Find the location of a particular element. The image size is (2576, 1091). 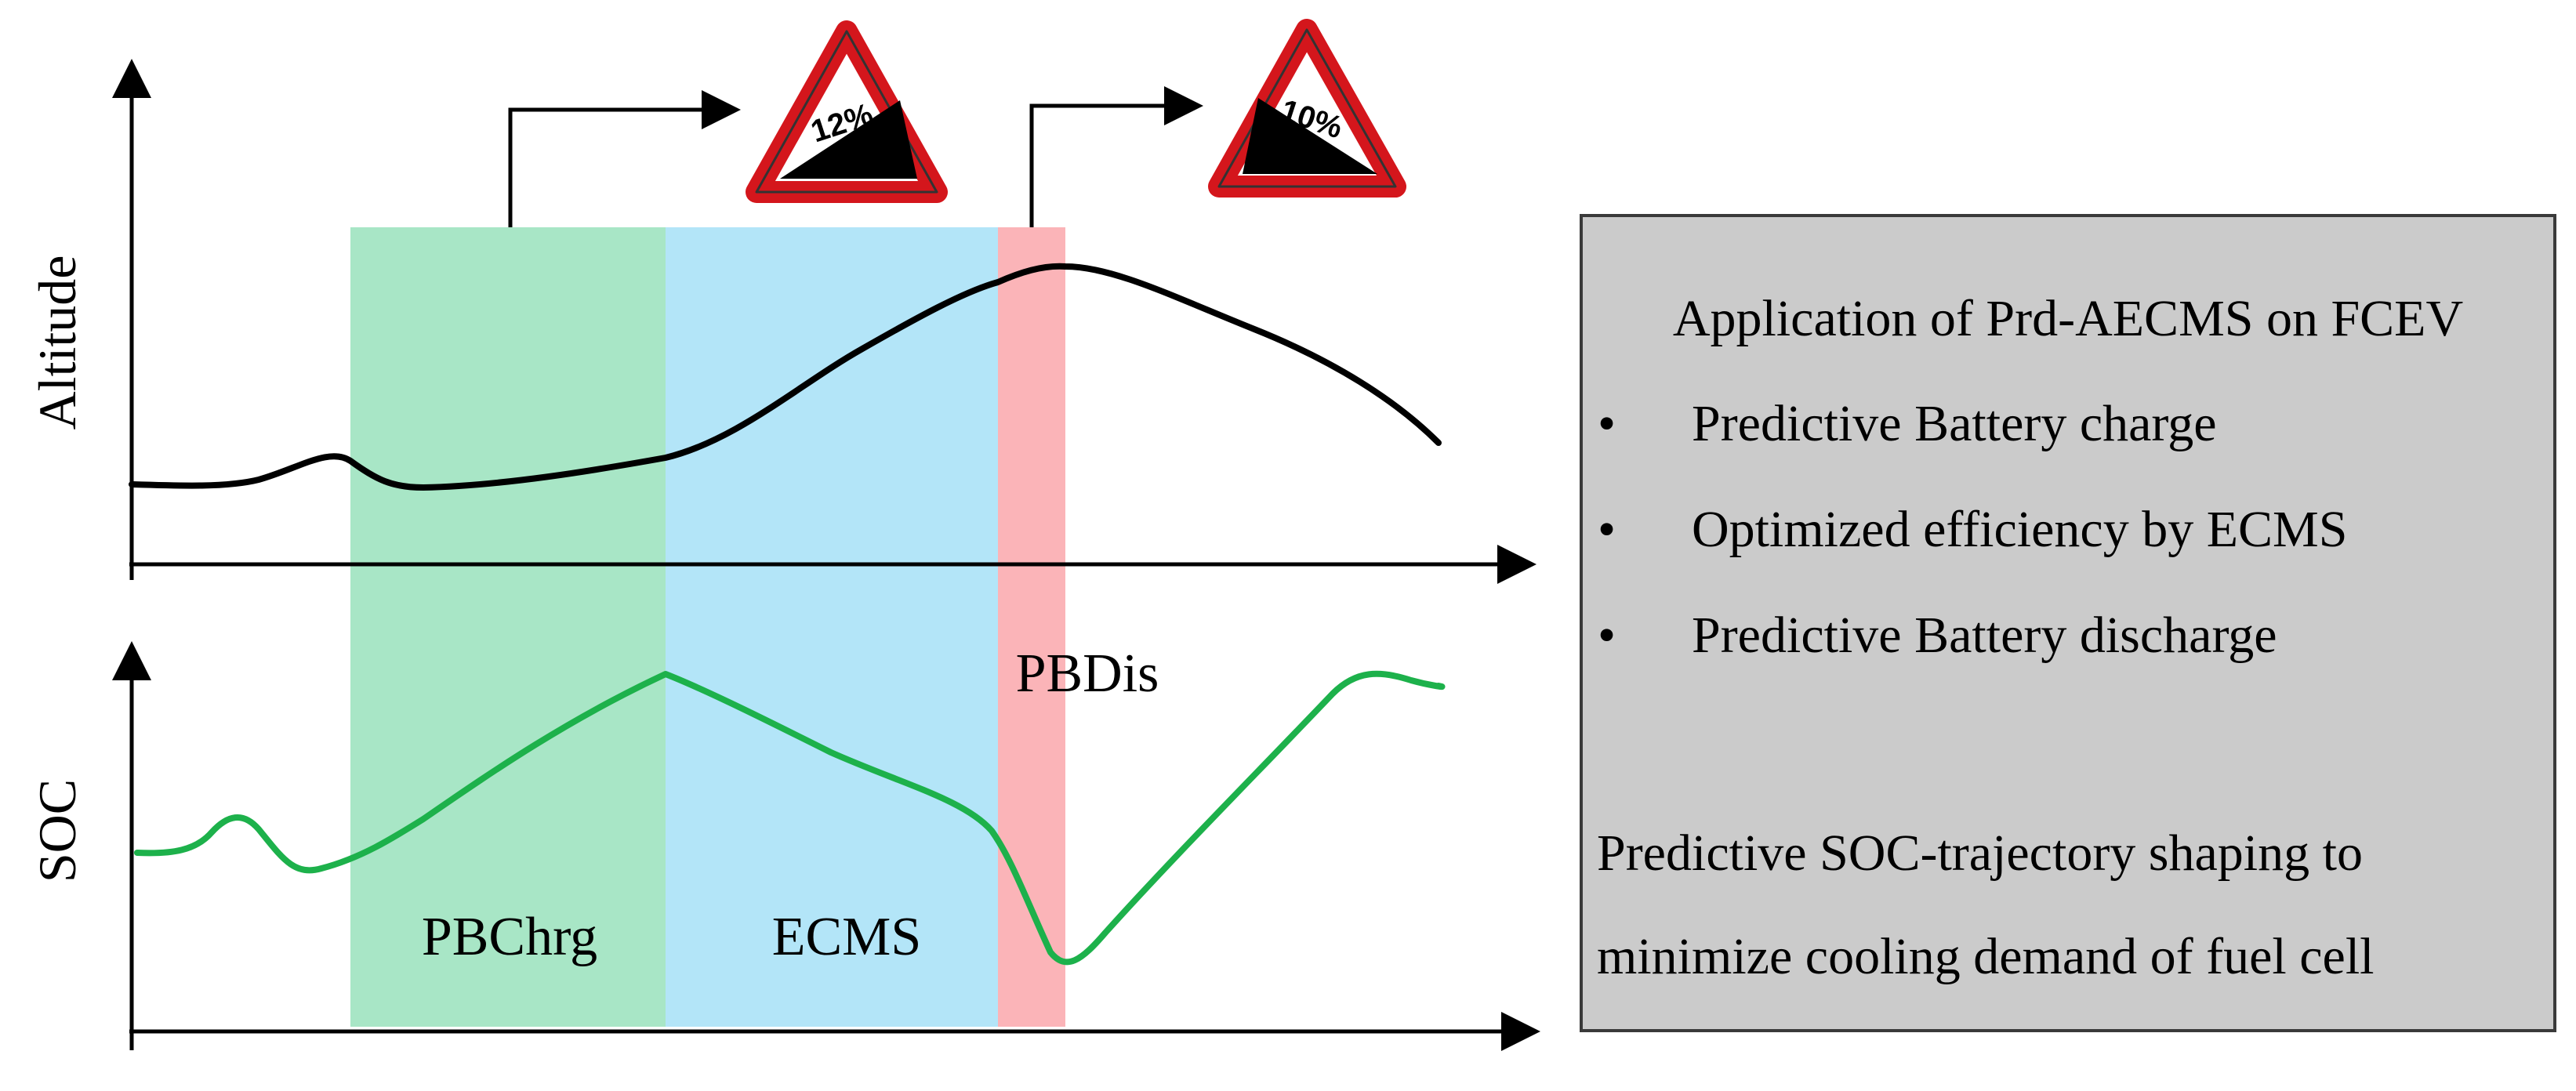

downhill-grade-warning-sign-icon: 10% is located at coordinates (1307, 108).